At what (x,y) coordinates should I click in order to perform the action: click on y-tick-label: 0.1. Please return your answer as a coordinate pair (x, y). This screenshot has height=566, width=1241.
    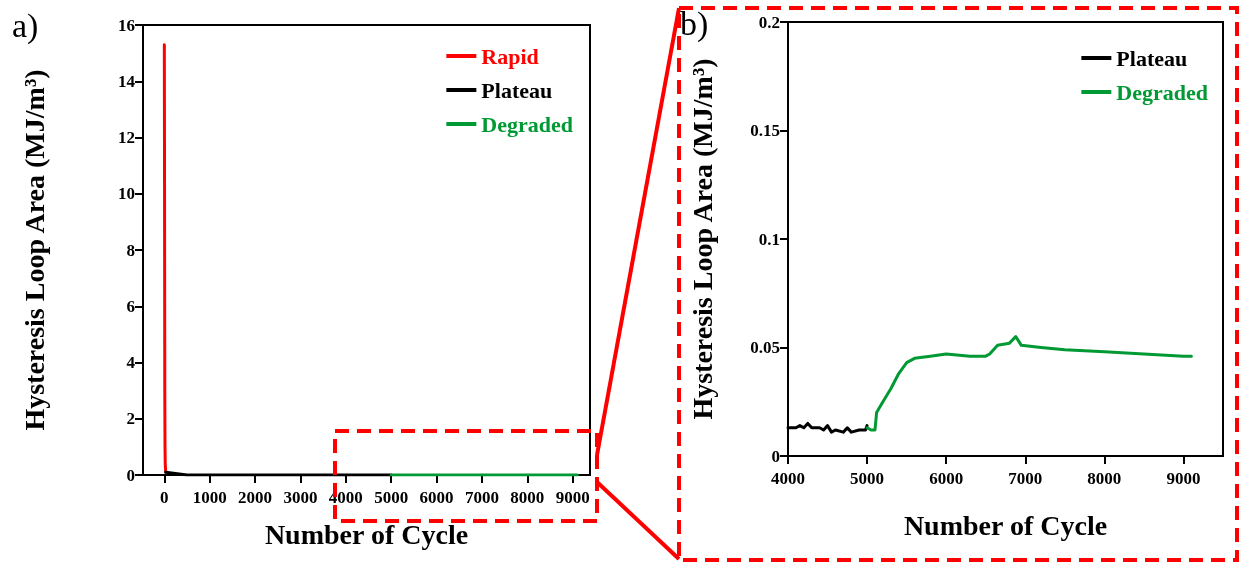
    Looking at the image, I should click on (769, 239).